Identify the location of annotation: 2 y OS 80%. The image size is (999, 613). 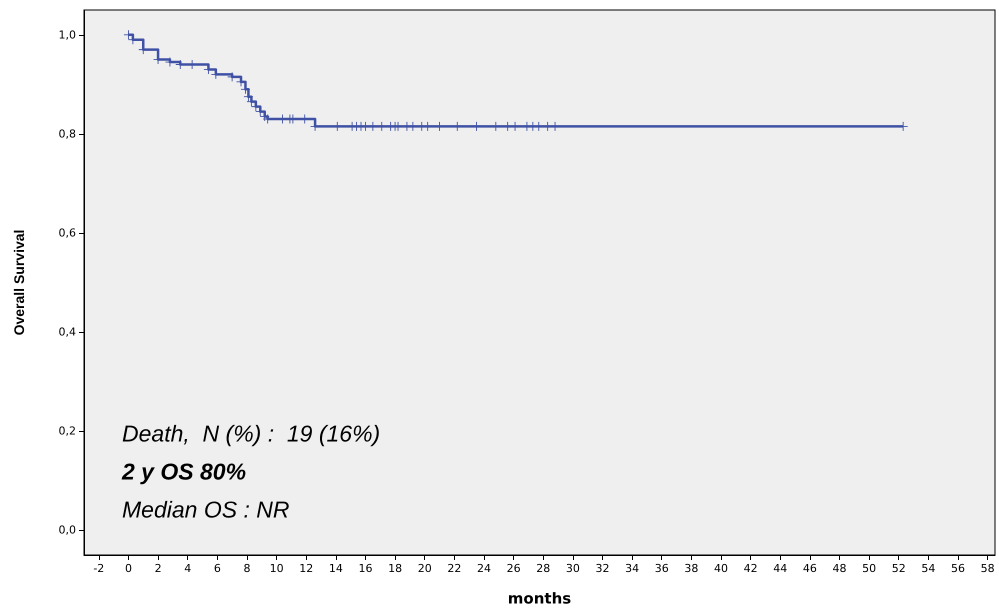
(183, 471).